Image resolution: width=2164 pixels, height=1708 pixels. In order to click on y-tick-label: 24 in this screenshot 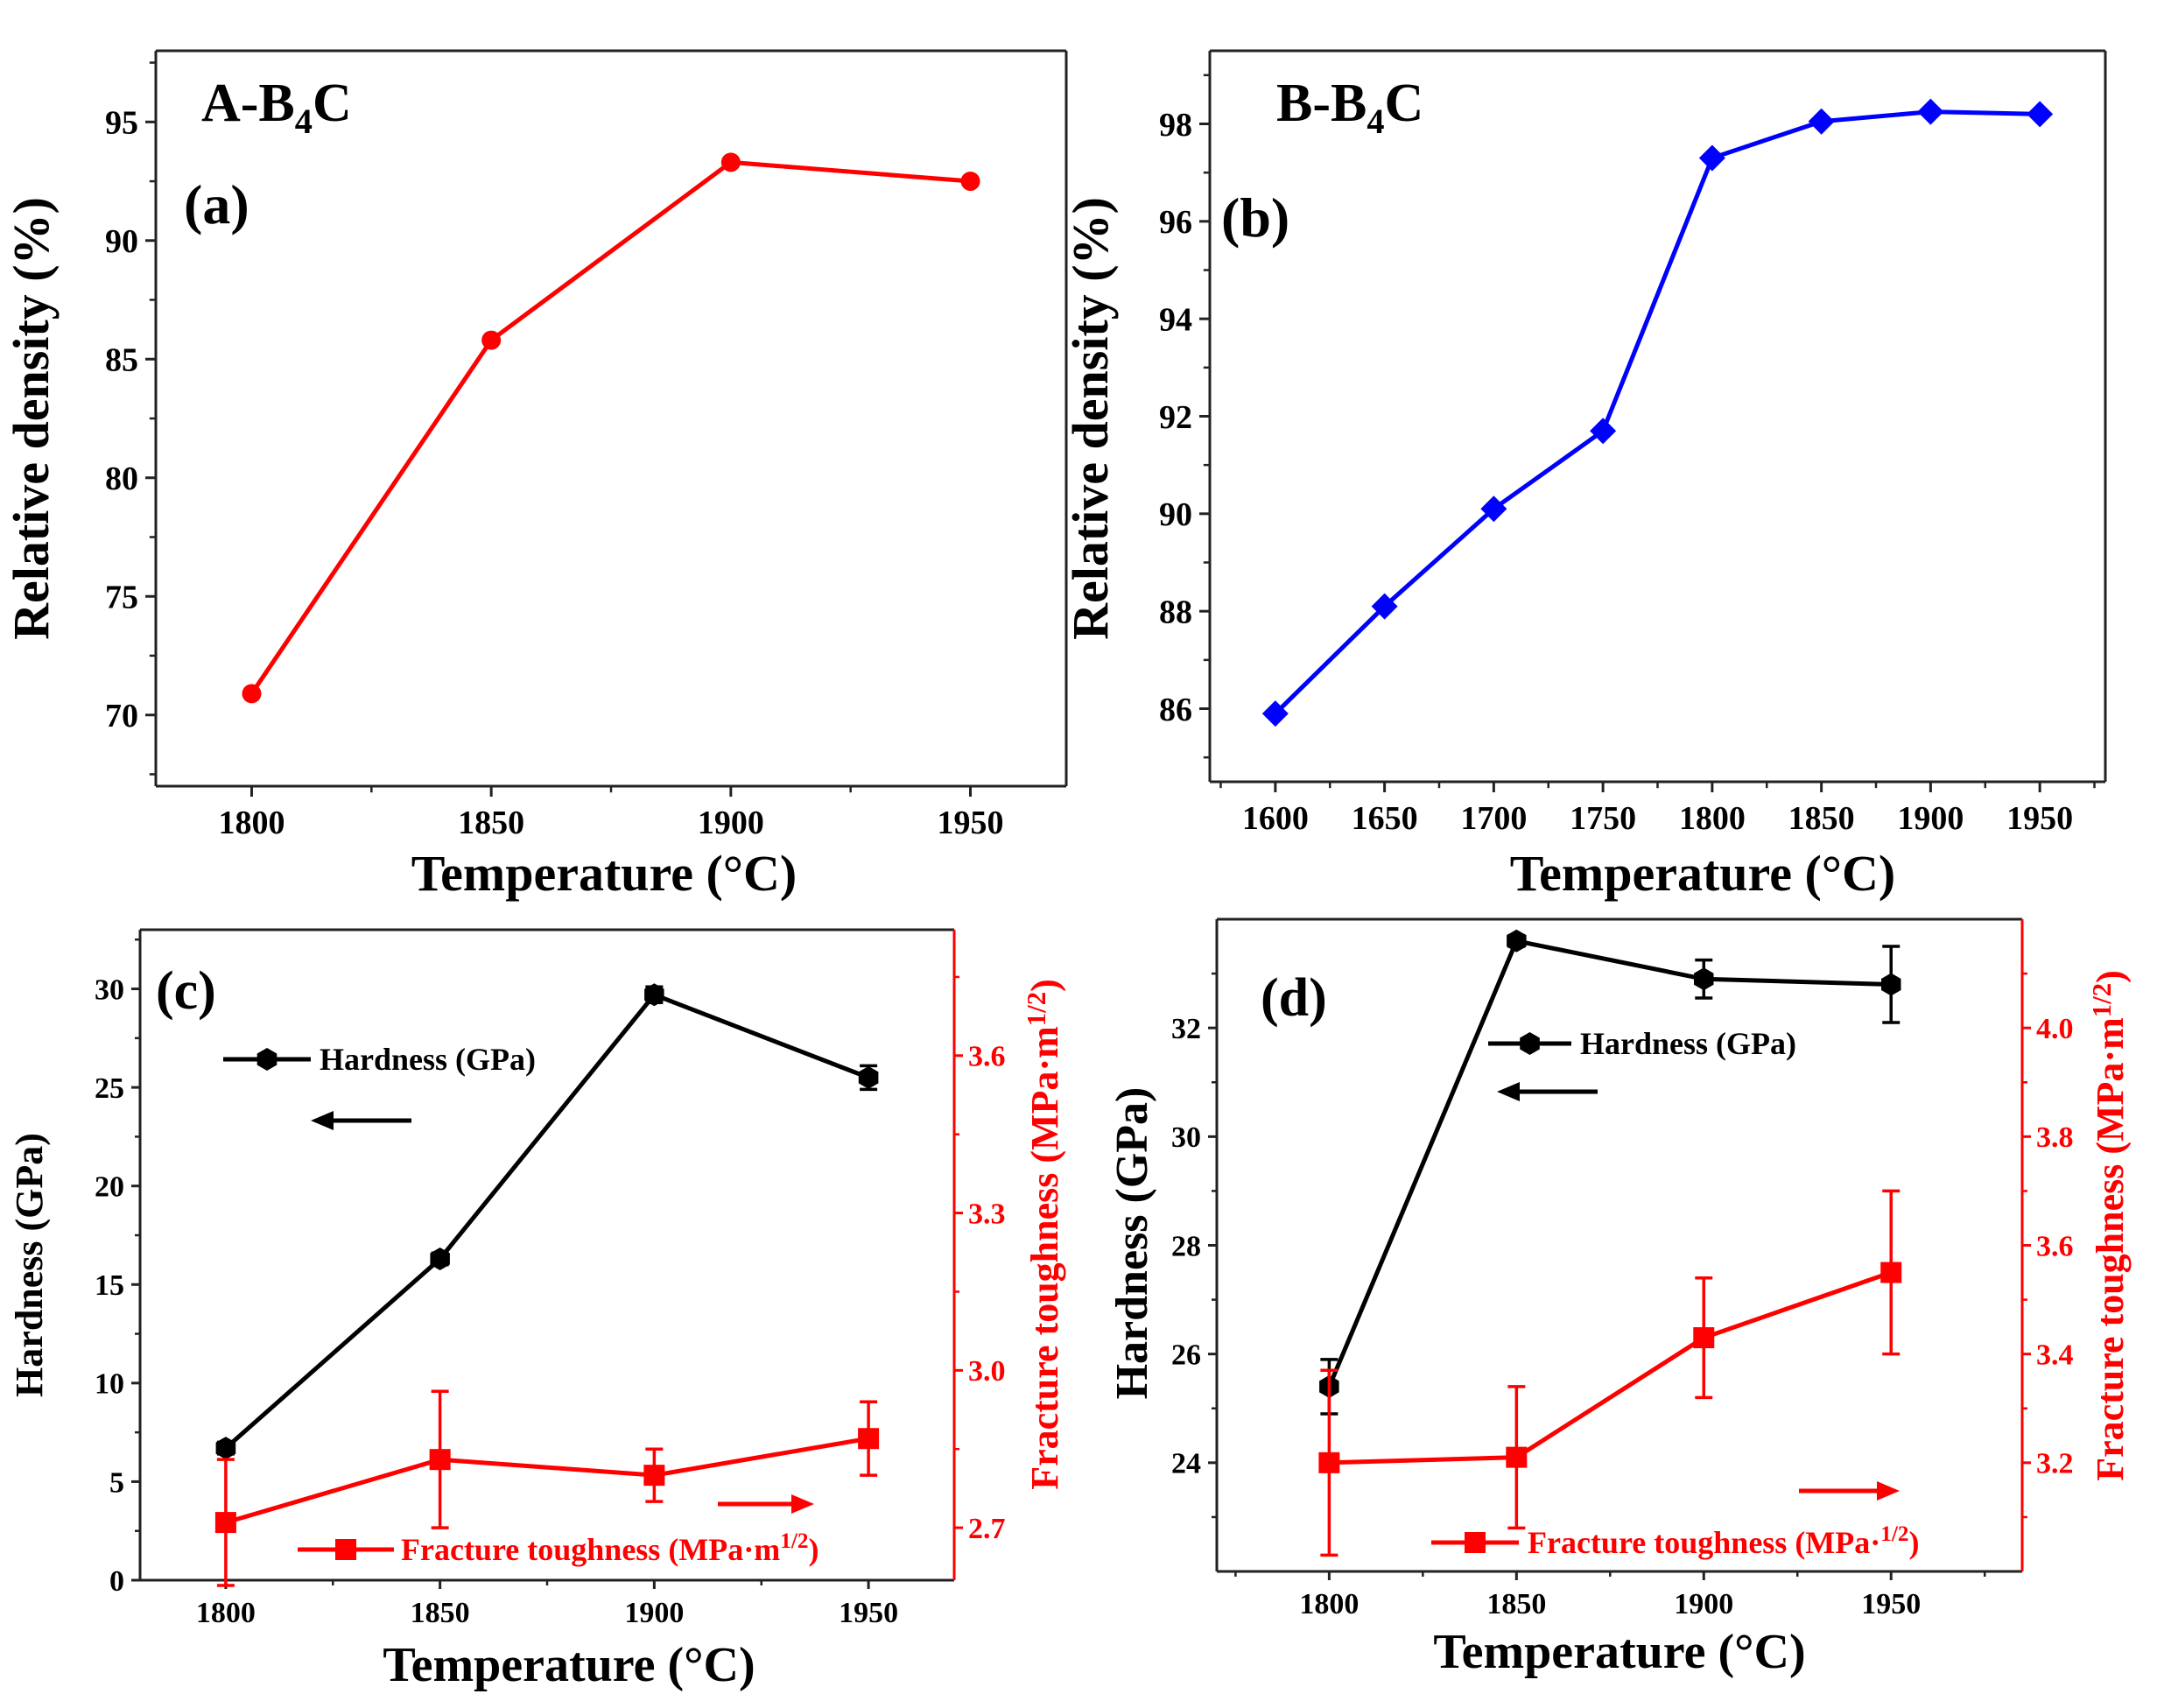, I will do `click(1186, 1464)`.